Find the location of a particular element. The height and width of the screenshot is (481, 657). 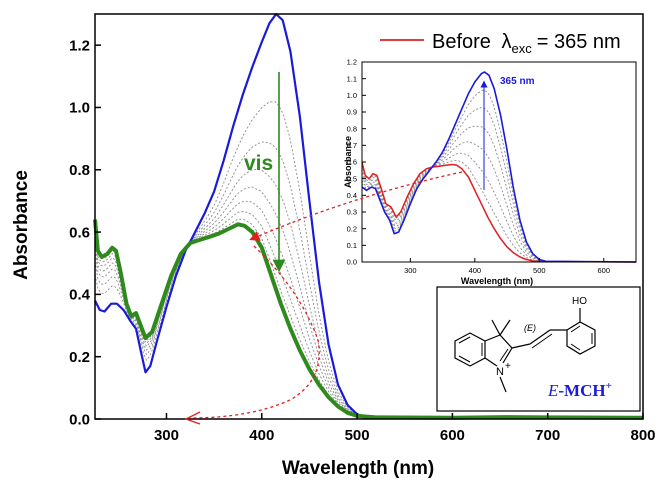

main-x-tick-label: 400 is located at coordinates (261, 435).